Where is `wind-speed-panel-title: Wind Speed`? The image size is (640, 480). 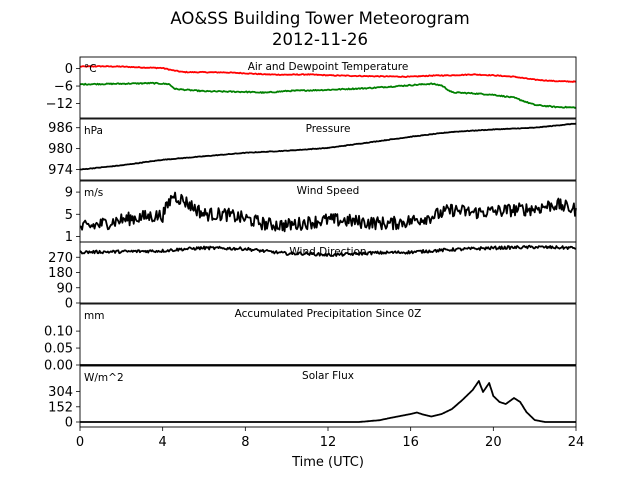 wind-speed-panel-title: Wind Speed is located at coordinates (328, 191).